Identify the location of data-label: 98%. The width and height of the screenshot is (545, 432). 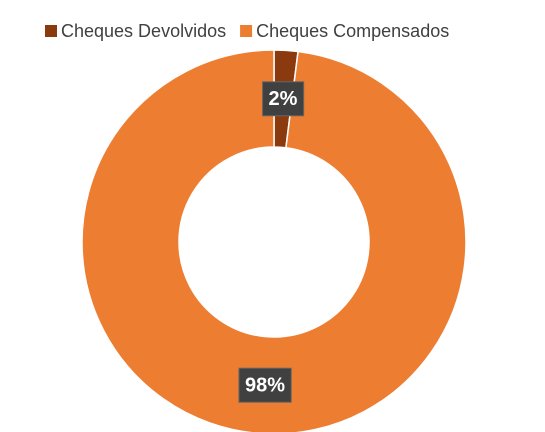
(265, 385).